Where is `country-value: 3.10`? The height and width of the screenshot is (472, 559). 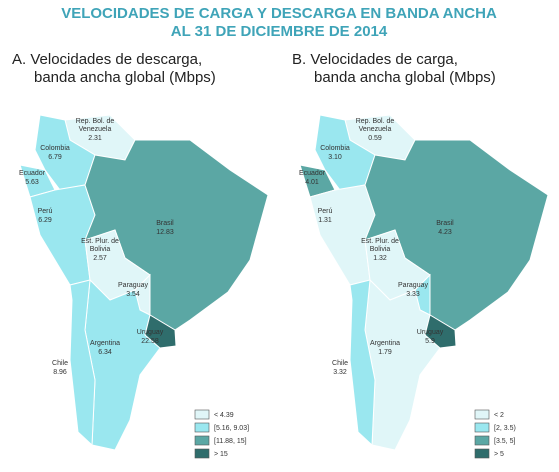
country-value: 3.10 is located at coordinates (335, 157).